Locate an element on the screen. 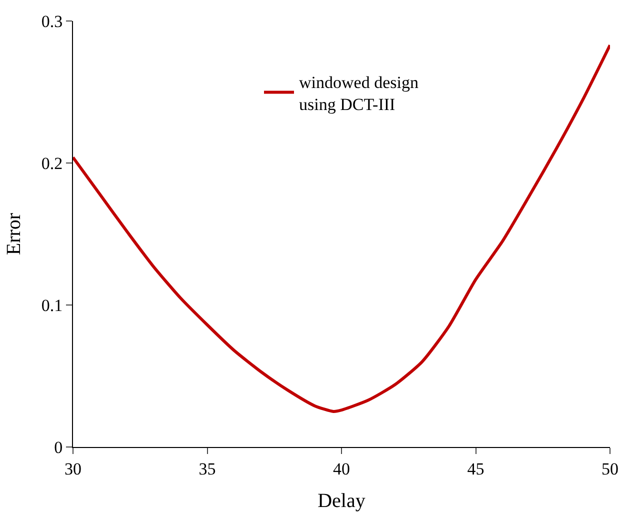  y-tick-label: 0.2 is located at coordinates (52, 163).